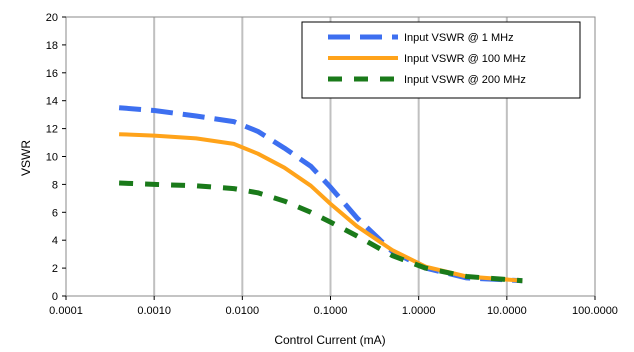 Image resolution: width=634 pixels, height=352 pixels. I want to click on y-tick-label: 0, so click(55, 297).